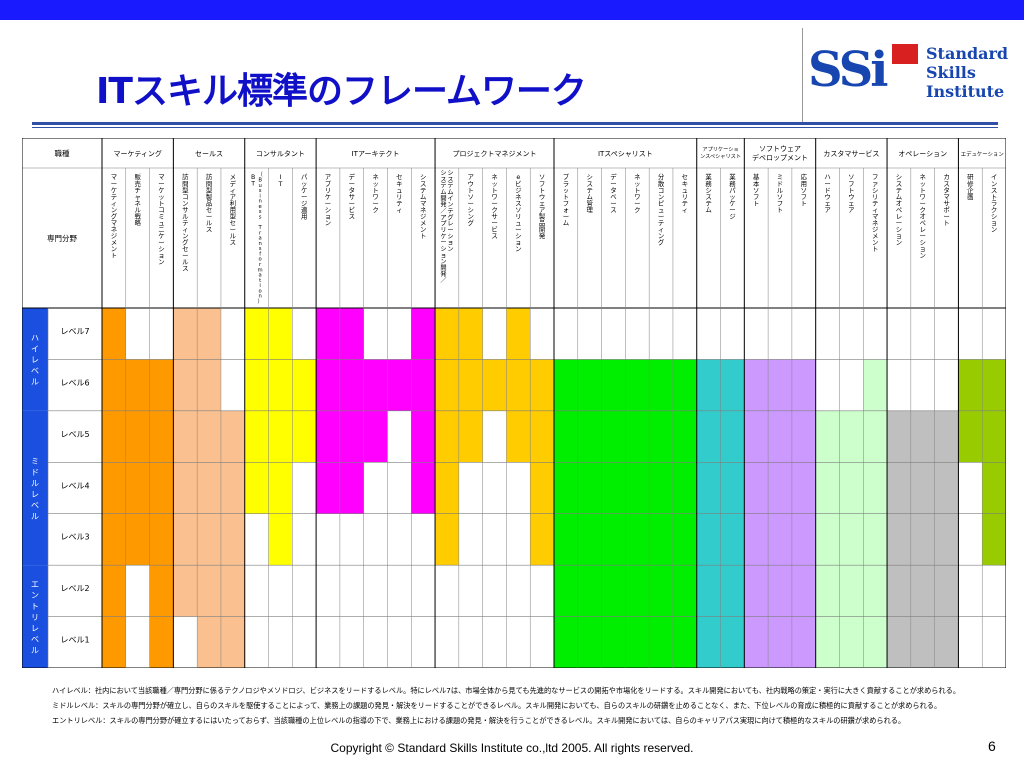 The width and height of the screenshot is (1024, 768). What do you see at coordinates (946, 203) in the screenshot?
I see `svg-text: サ` at bounding box center [946, 203].